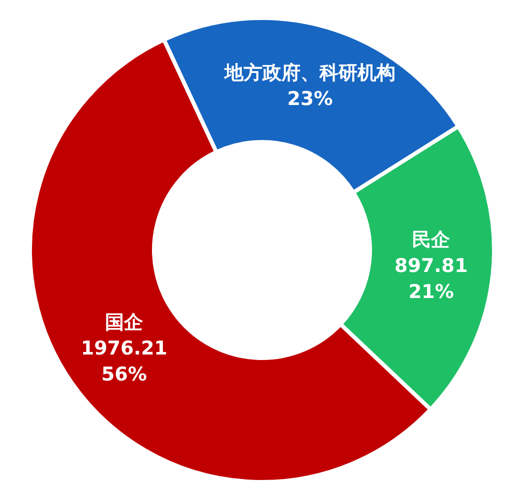 This screenshot has width=516, height=484. I want to click on data-label: 23%, so click(310, 99).